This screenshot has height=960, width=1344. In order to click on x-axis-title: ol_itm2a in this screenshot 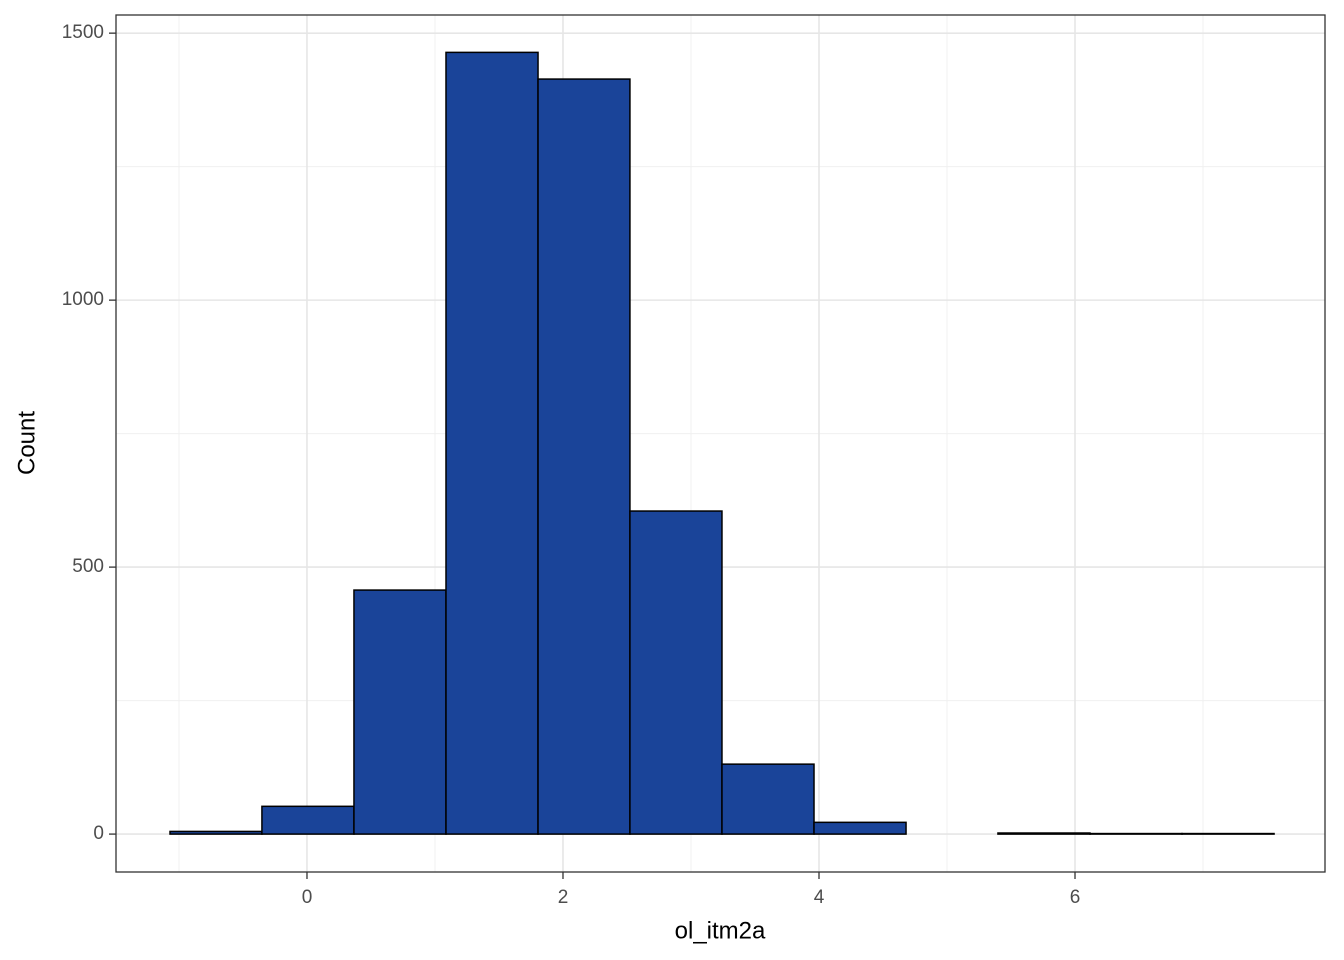, I will do `click(720, 930)`.